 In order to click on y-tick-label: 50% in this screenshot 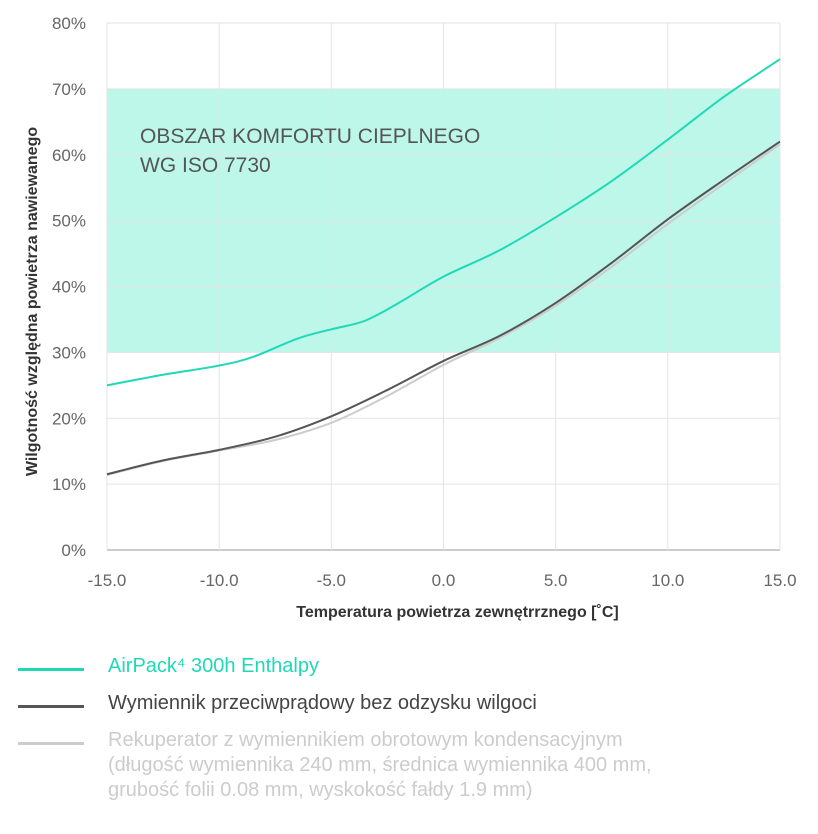, I will do `click(69, 221)`.